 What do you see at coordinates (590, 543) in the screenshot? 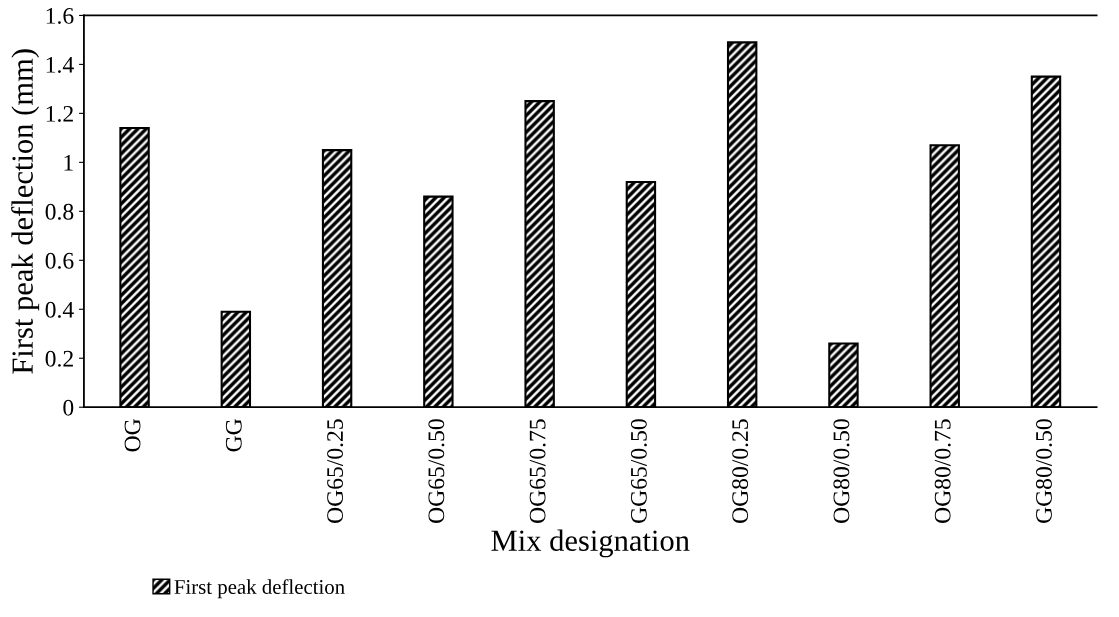
I see `x-axis-title: Mix designation` at bounding box center [590, 543].